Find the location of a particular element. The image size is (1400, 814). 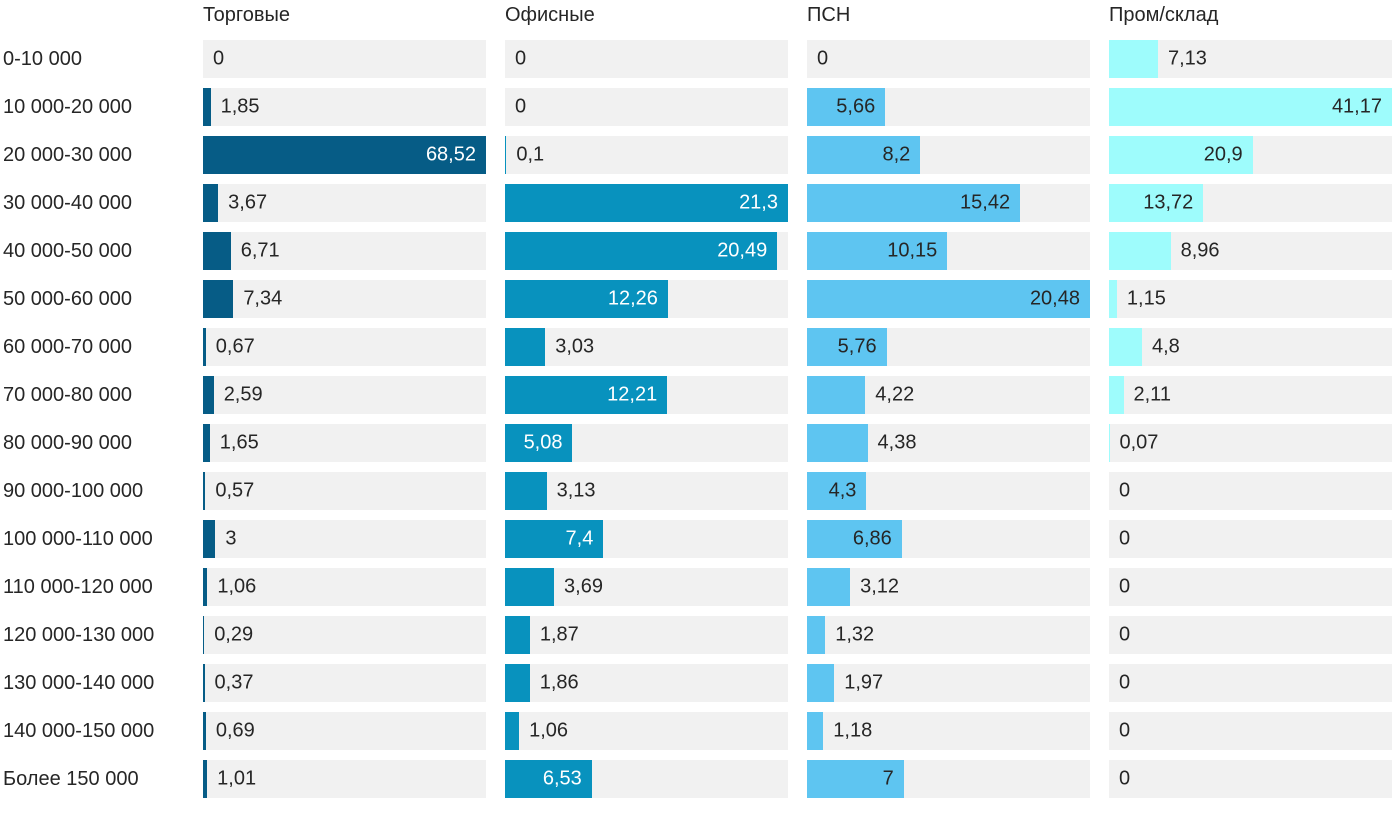

bar-track: 20,49 is located at coordinates (646, 251).